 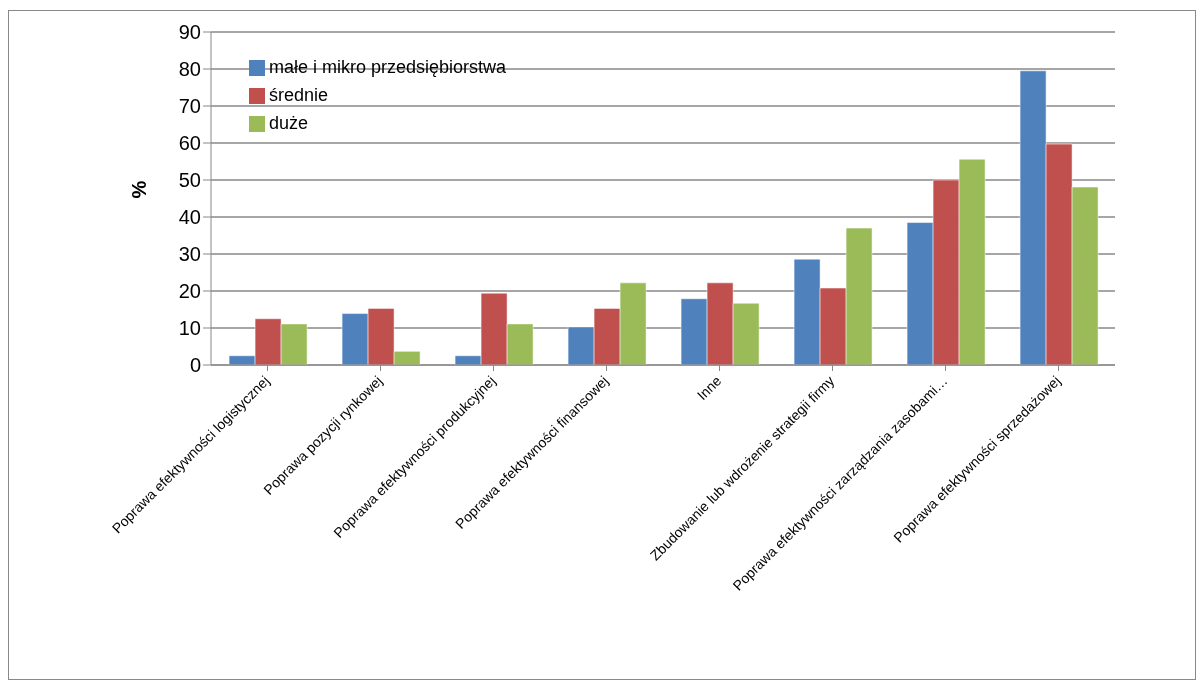 I want to click on y-axis-title: %, so click(x=139, y=189).